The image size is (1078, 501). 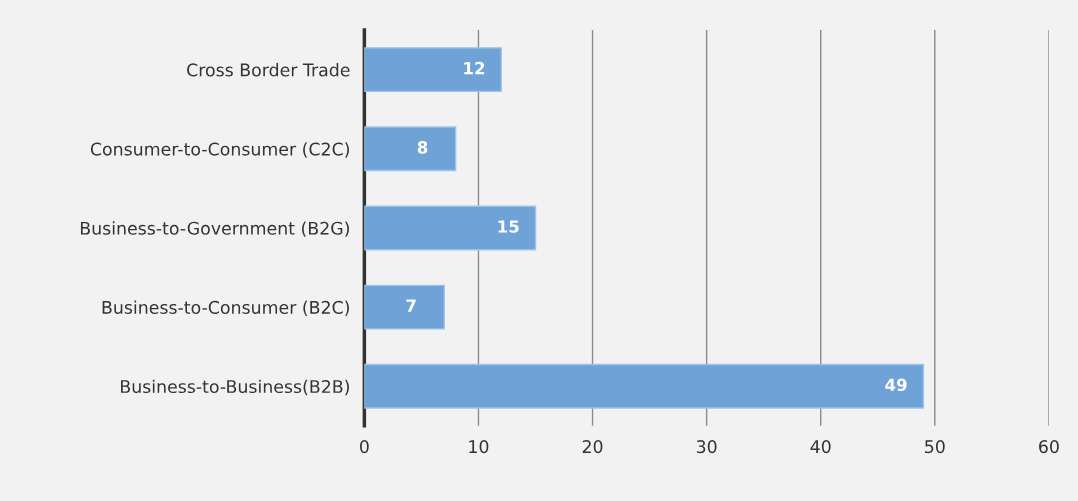 What do you see at coordinates (935, 447) in the screenshot?
I see `x-tick-label: 50` at bounding box center [935, 447].